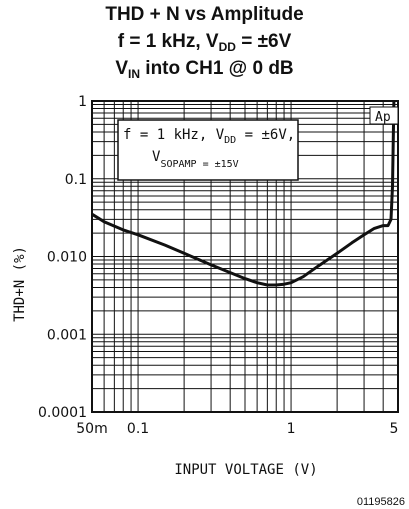  I want to click on ap-label: Ap, so click(383, 117).